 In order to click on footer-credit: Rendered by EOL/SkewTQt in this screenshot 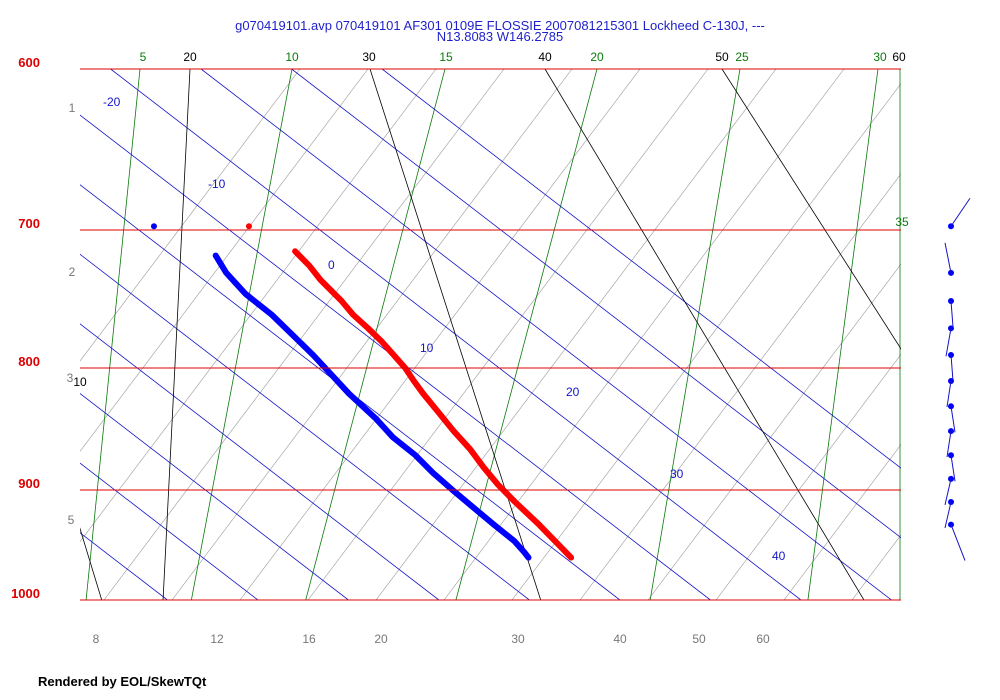, I will do `click(122, 681)`.